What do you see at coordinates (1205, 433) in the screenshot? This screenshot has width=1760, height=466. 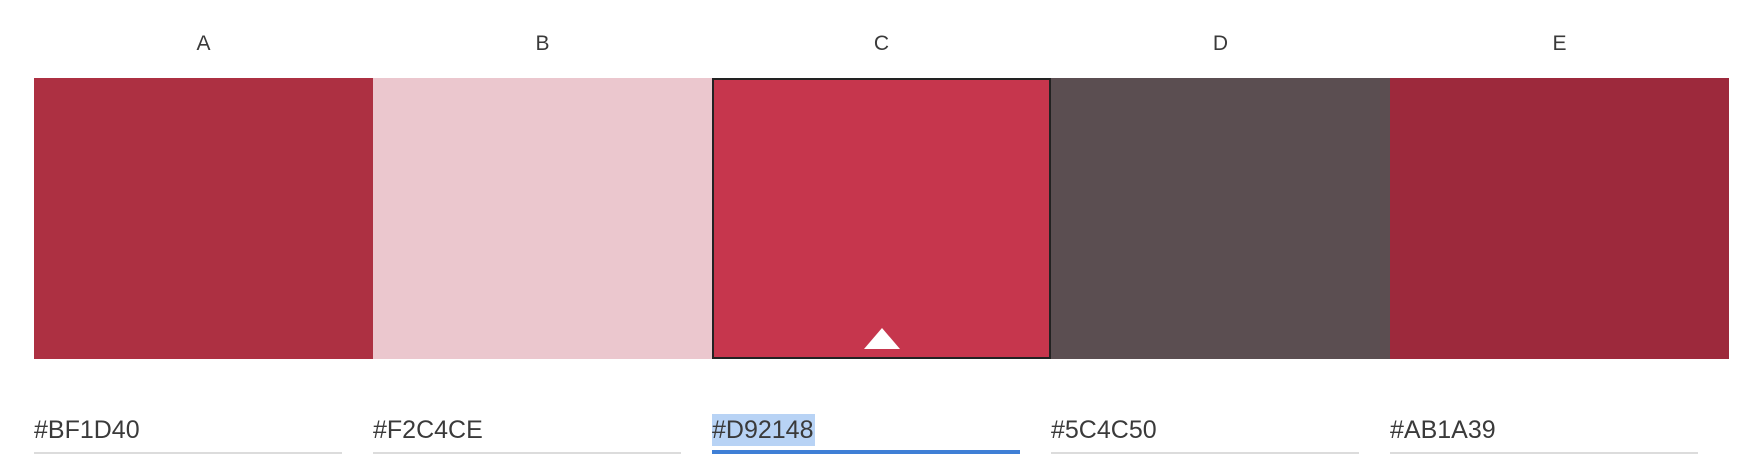 I see `hex-input-d: #5C4C50` at bounding box center [1205, 433].